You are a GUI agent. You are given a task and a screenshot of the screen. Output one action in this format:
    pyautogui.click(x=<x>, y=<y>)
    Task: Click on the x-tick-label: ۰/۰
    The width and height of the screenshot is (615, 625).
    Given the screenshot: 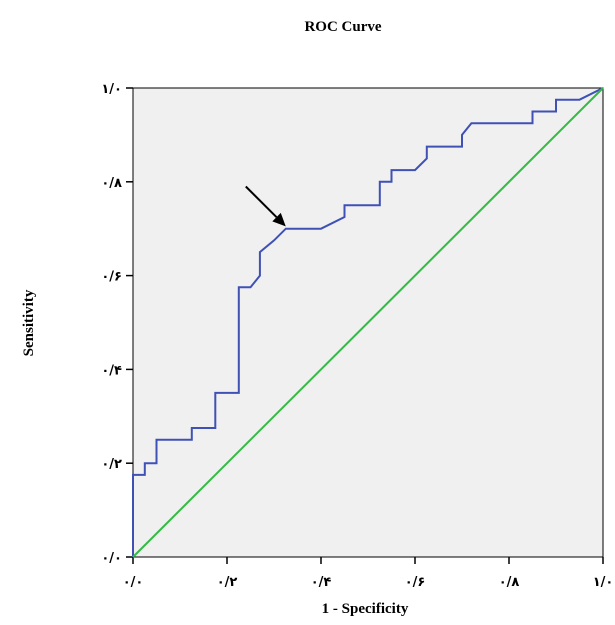 What is the action you would take?
    pyautogui.click(x=133, y=582)
    